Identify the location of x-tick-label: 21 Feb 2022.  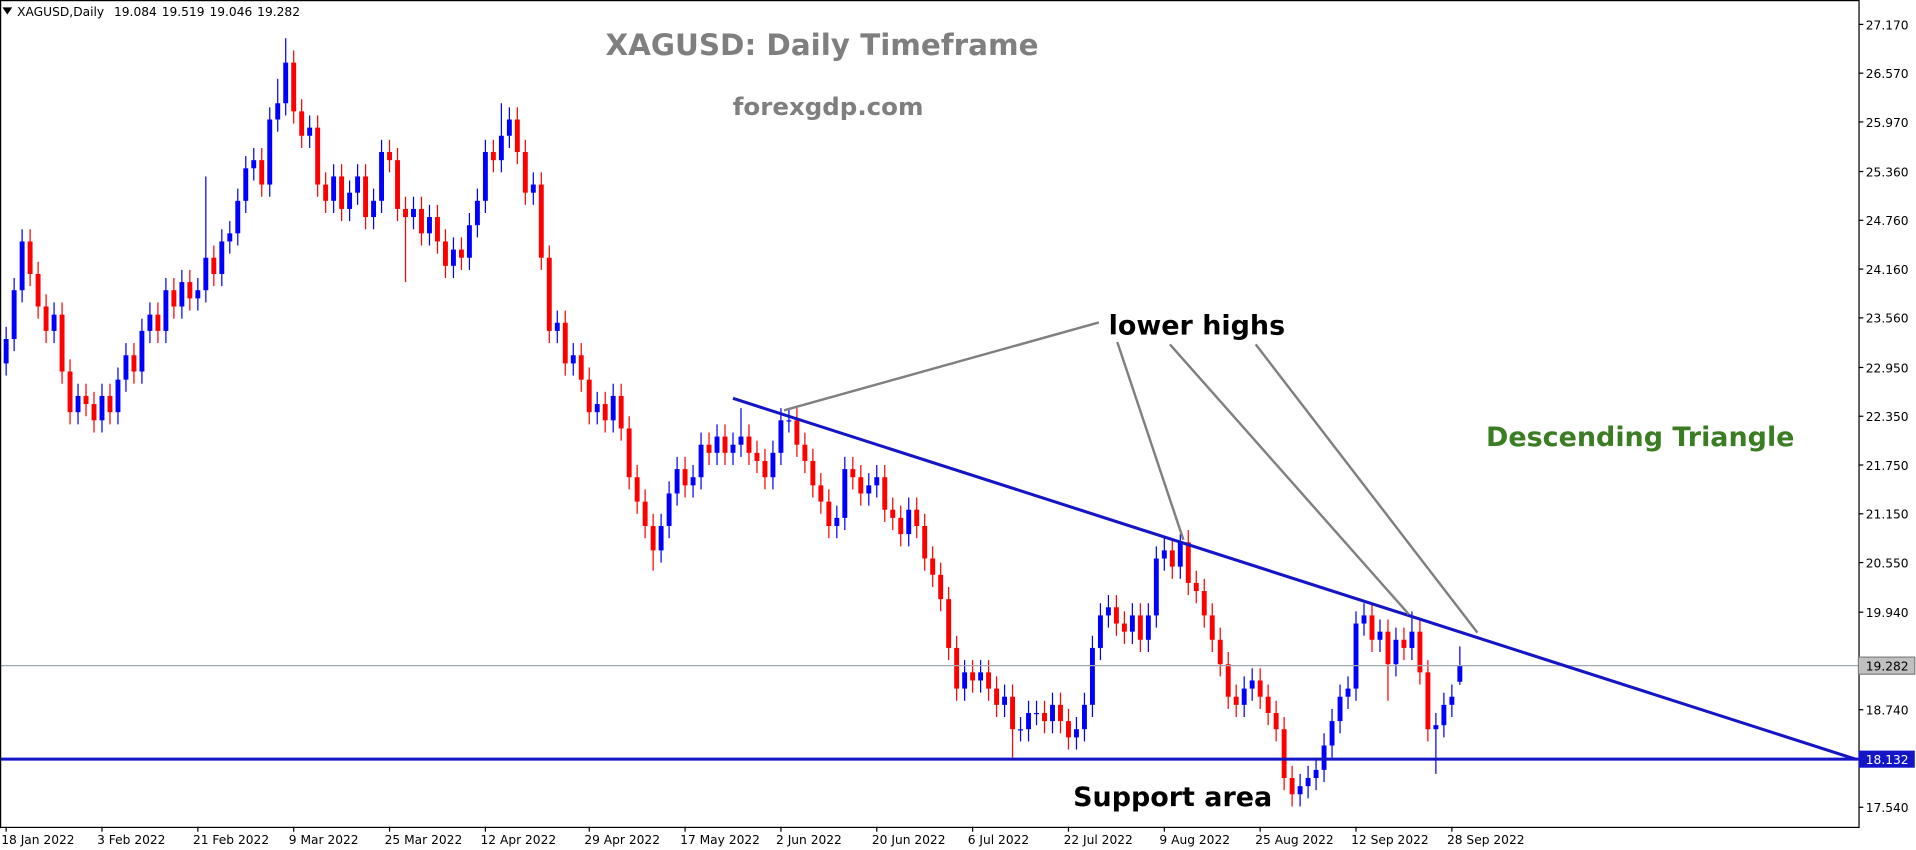
(231, 840).